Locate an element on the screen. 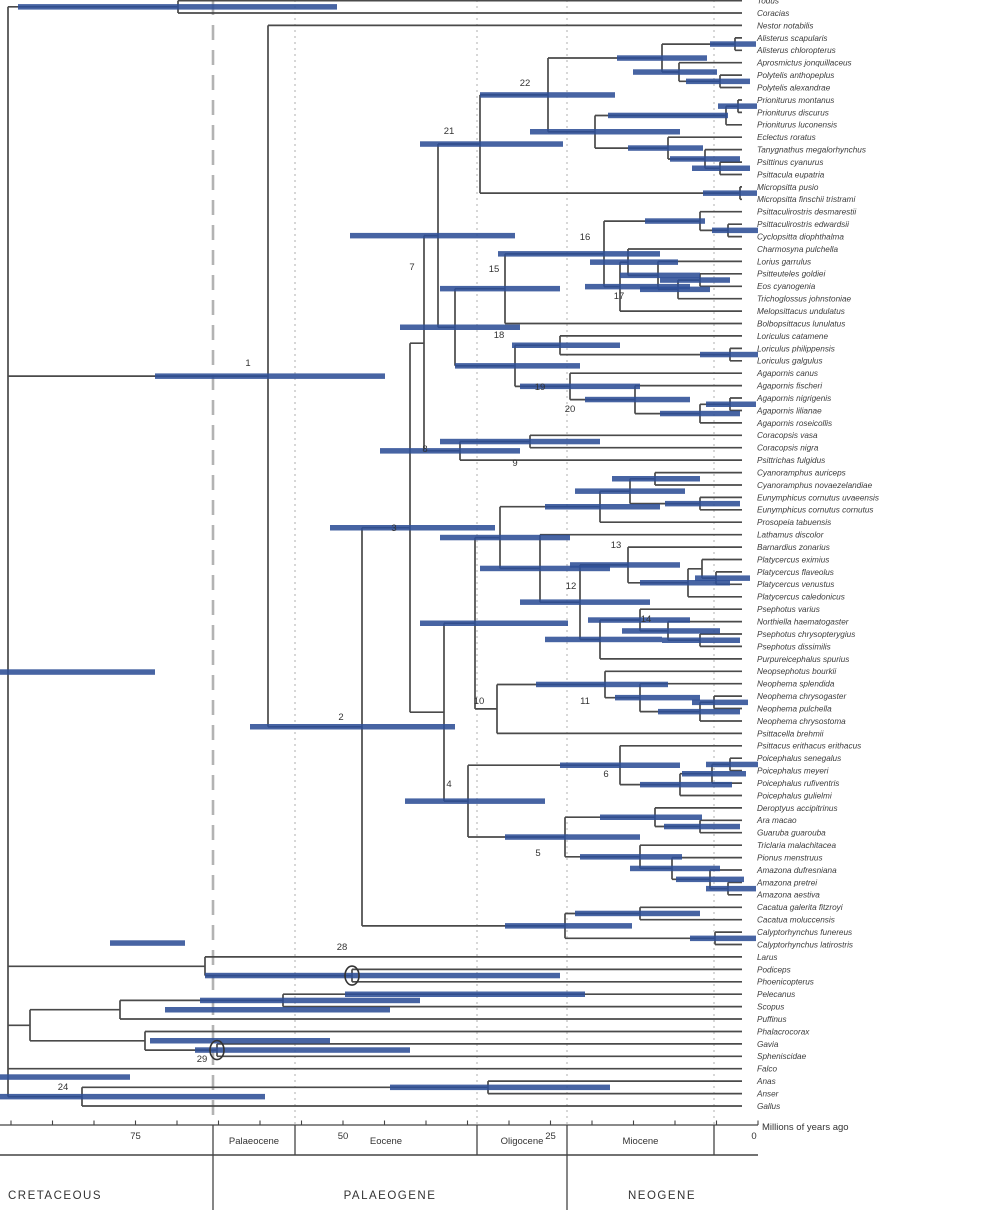 The image size is (986, 1210). epoch-label: Miocene is located at coordinates (641, 1141).